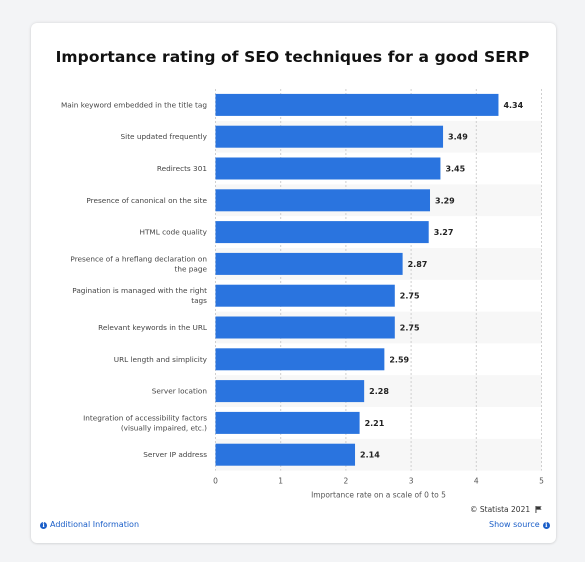 The width and height of the screenshot is (585, 562). I want to click on category-label: Pagination is managed with the right tags, so click(139, 295).